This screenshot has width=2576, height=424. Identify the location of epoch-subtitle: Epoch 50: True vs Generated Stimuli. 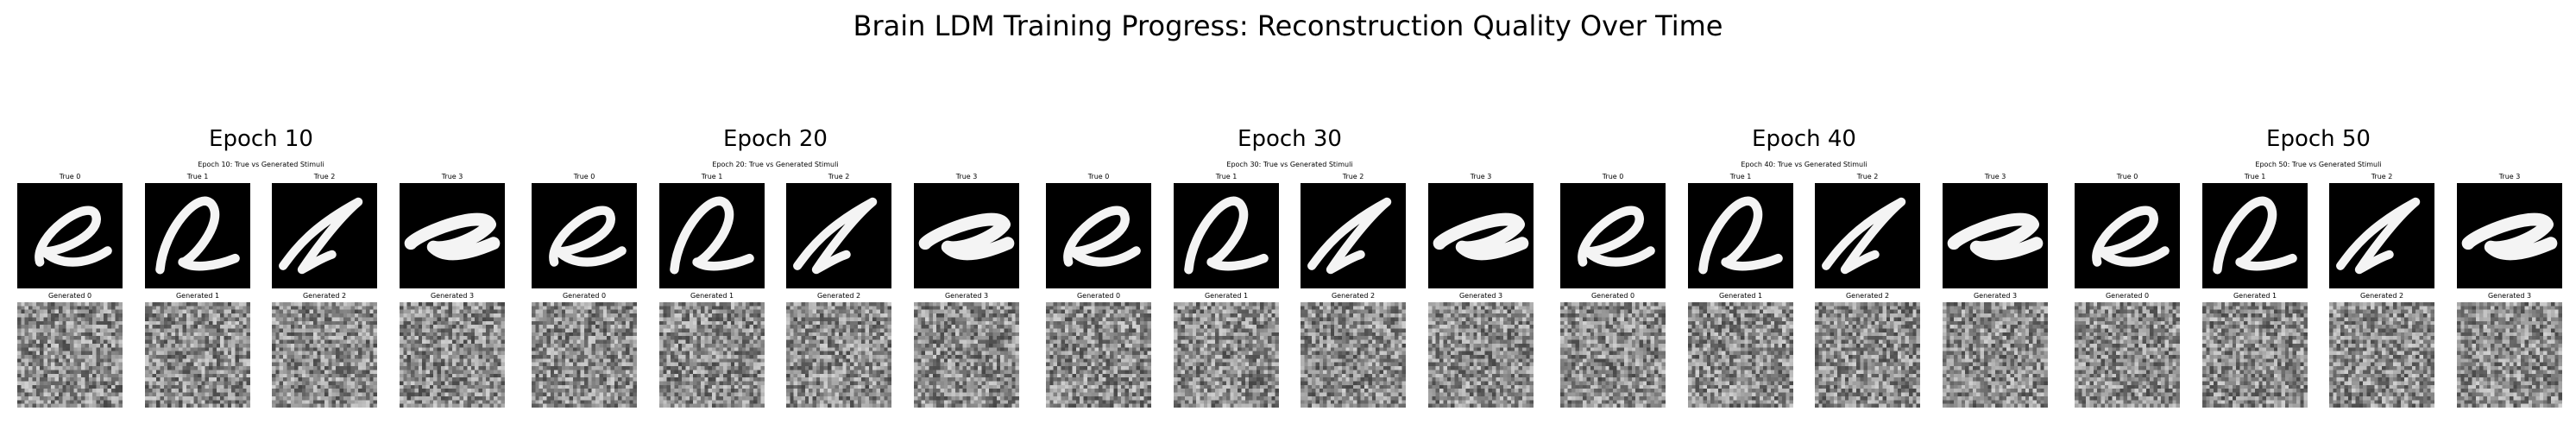
(2319, 164).